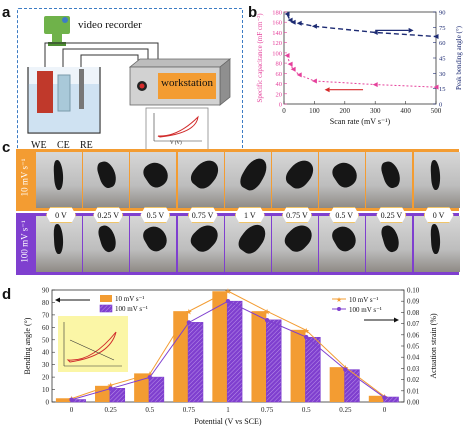  What do you see at coordinates (46, 315) in the screenshot?
I see `y-tick-label: 70` at bounding box center [46, 315].